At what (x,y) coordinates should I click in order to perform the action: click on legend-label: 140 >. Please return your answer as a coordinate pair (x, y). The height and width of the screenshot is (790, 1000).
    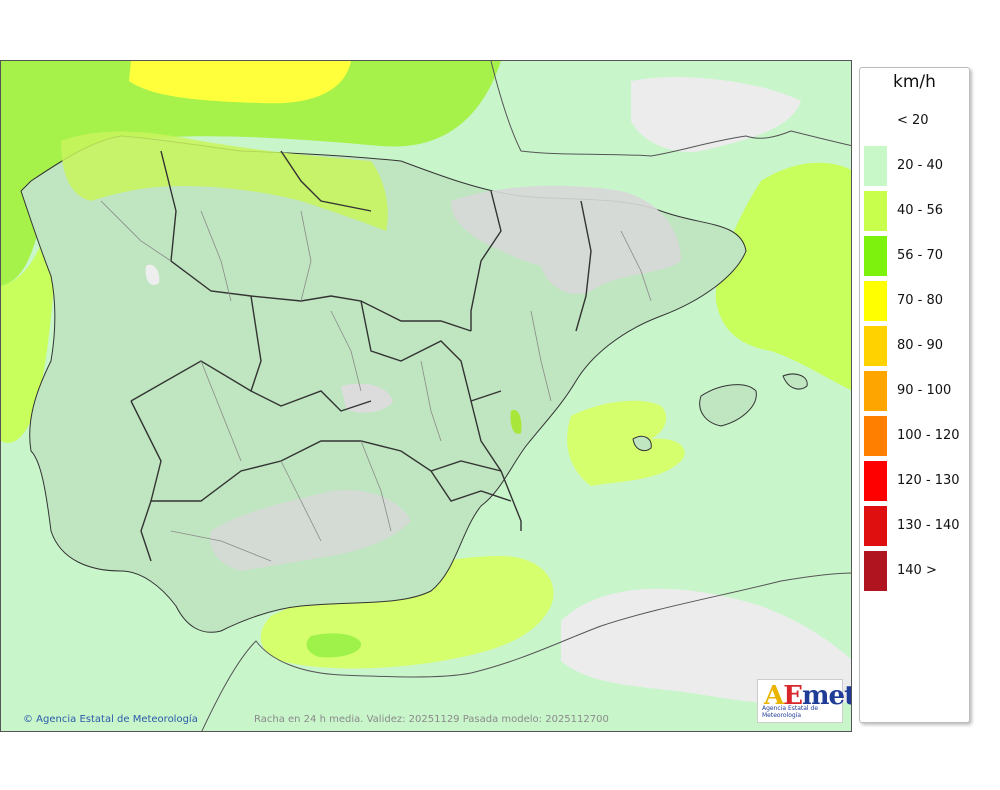
    Looking at the image, I should click on (917, 570).